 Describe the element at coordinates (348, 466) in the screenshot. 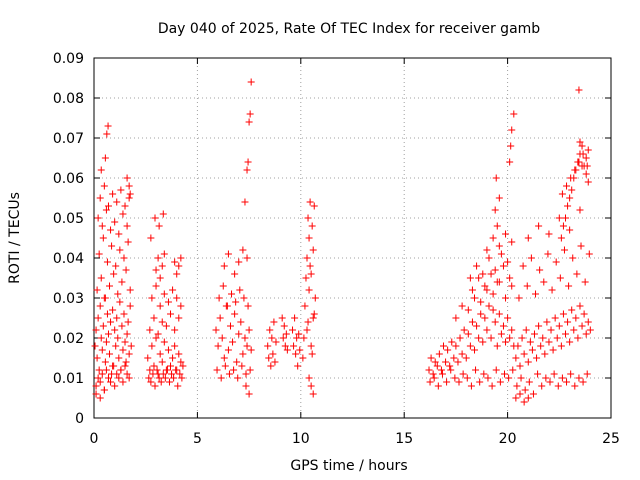

I see `x-axis-label: GPS time / hours` at that location.